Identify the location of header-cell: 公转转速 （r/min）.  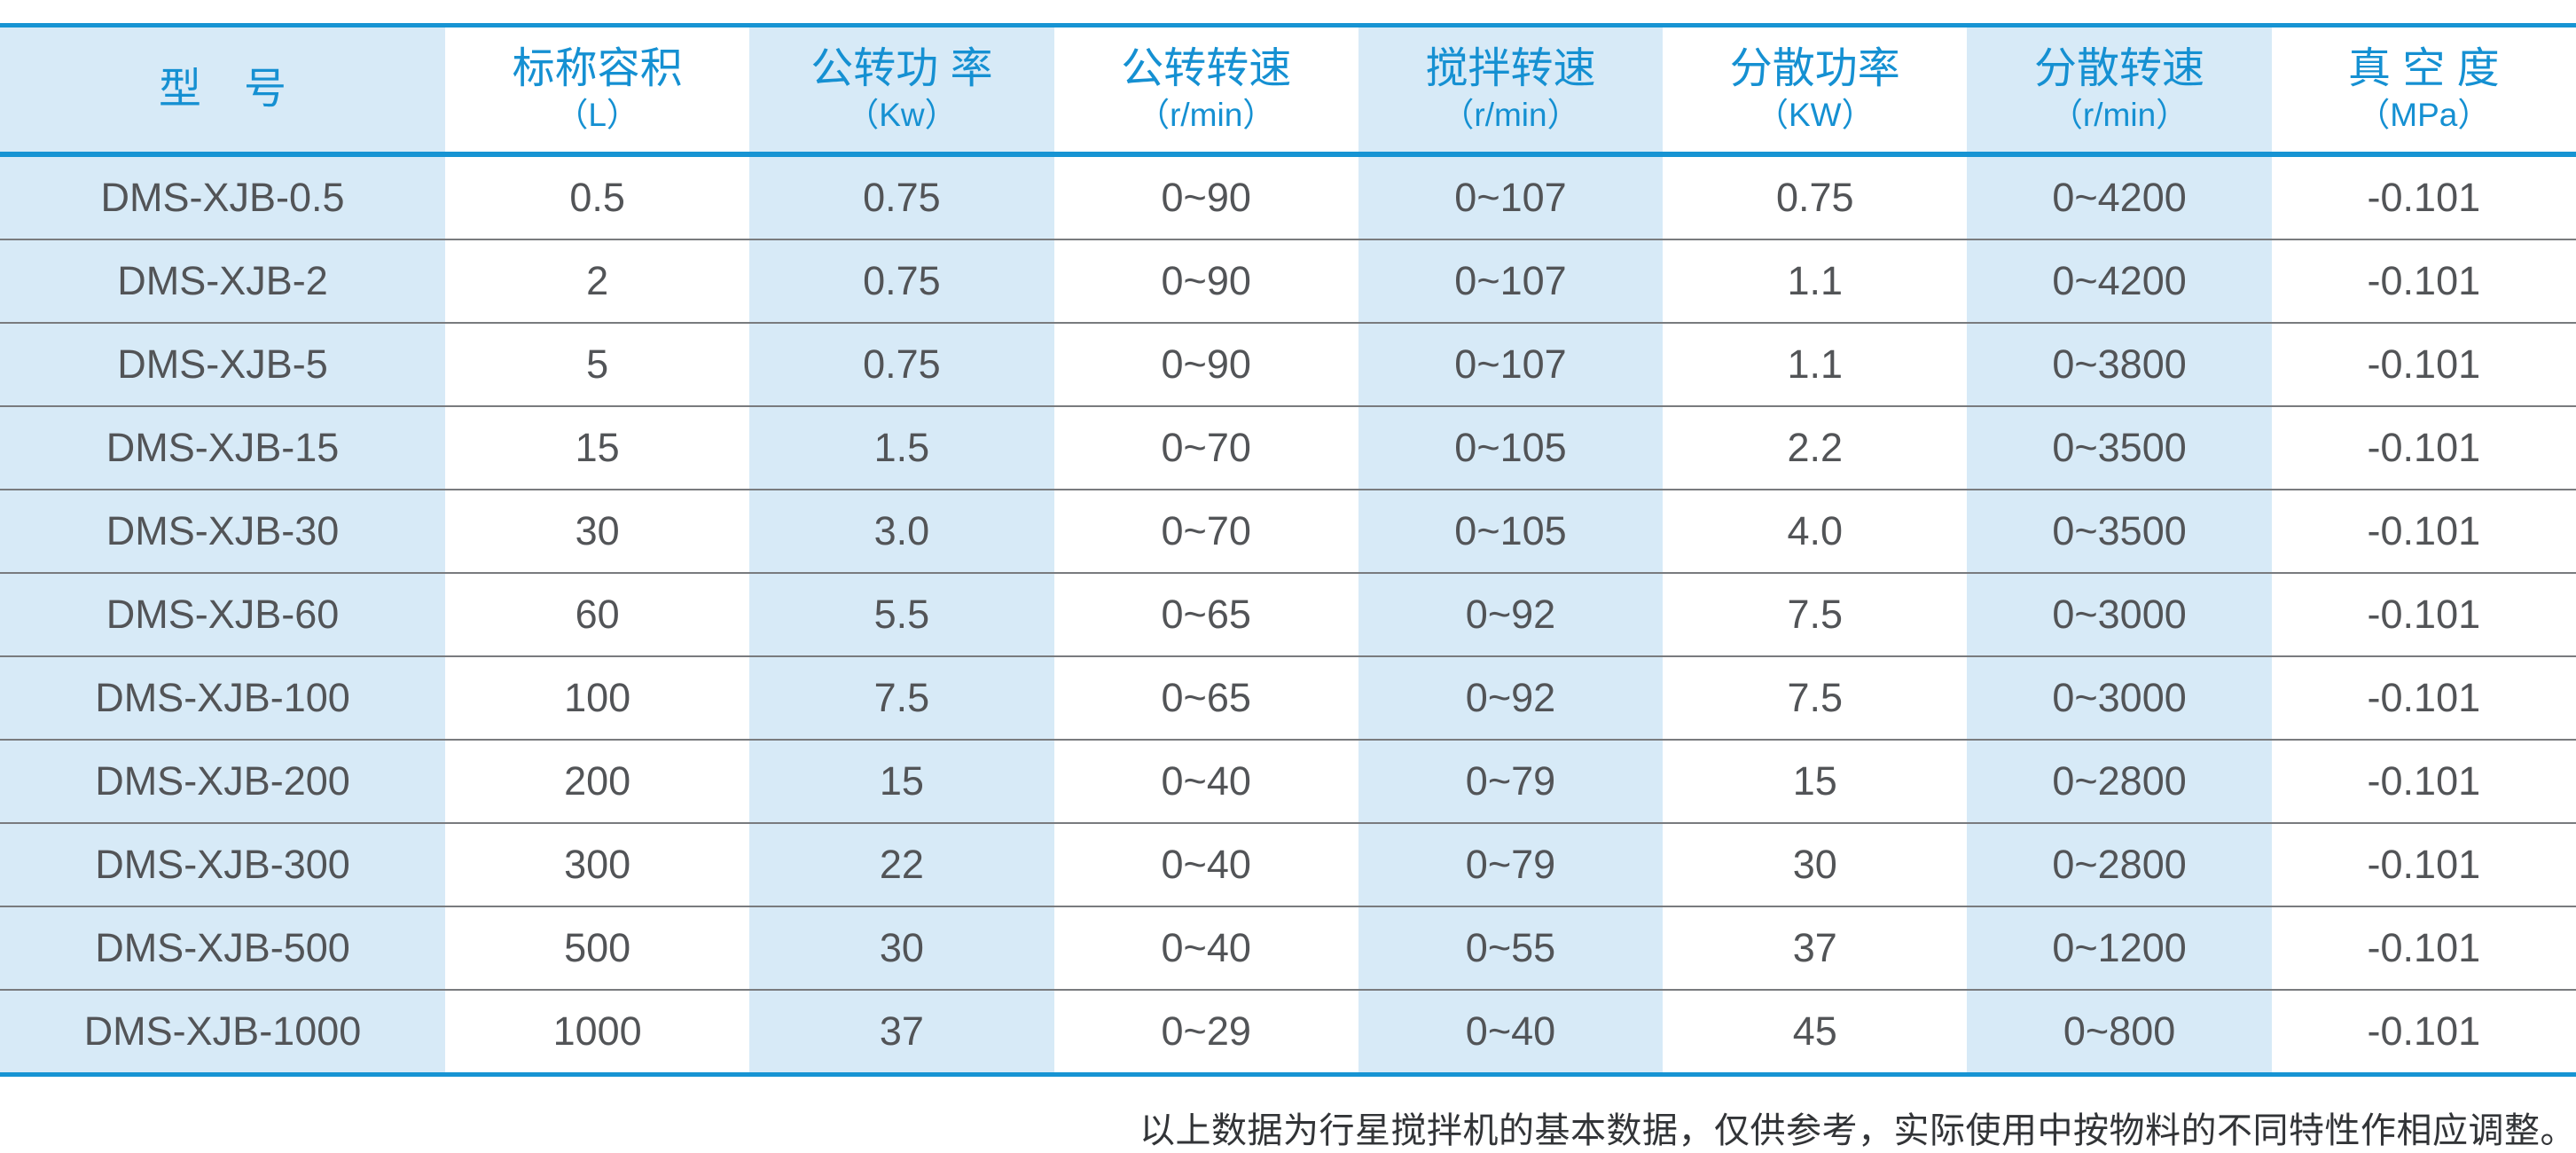
(1206, 89).